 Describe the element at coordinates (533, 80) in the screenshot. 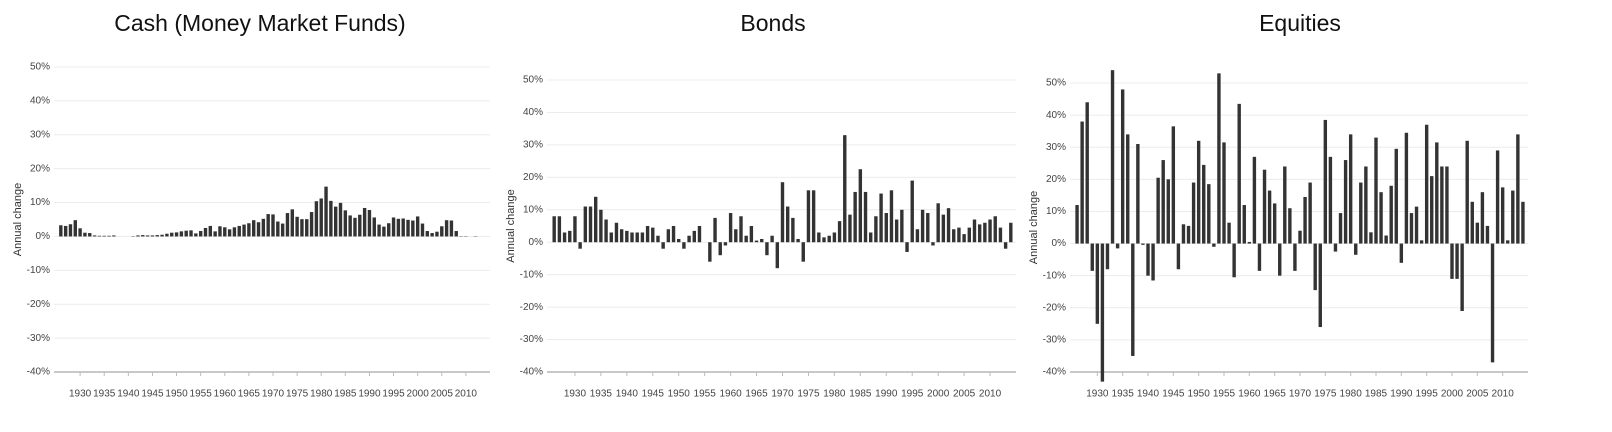

I see `y-tick-label: 50%` at that location.